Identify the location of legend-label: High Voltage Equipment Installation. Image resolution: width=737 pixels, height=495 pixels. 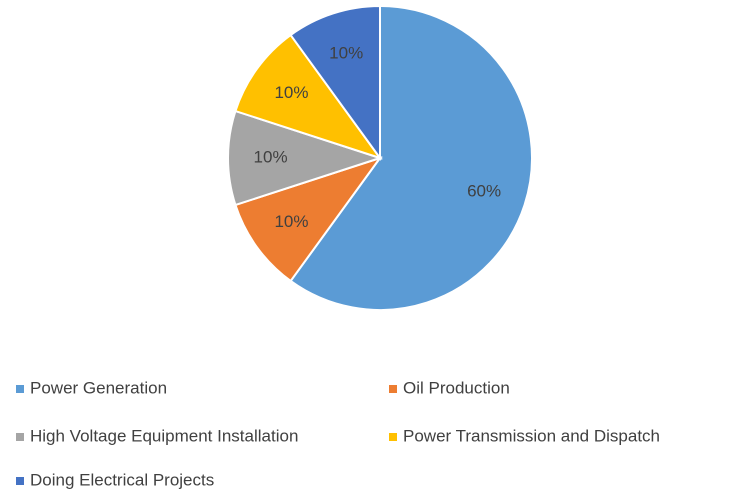
(164, 435).